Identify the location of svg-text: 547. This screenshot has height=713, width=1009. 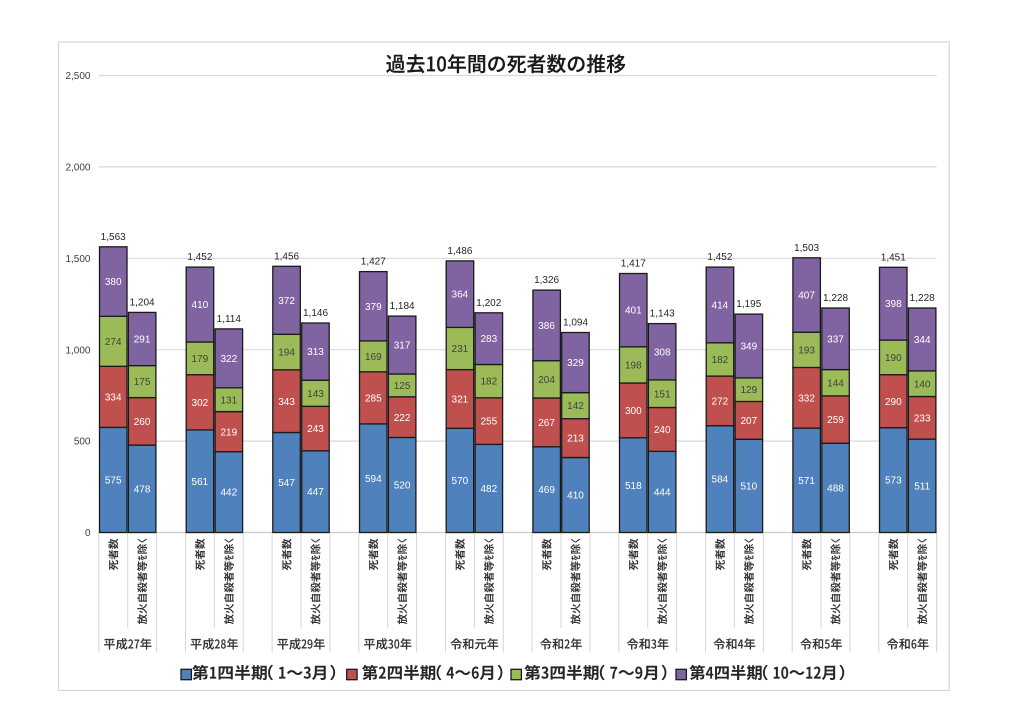
(286, 483).